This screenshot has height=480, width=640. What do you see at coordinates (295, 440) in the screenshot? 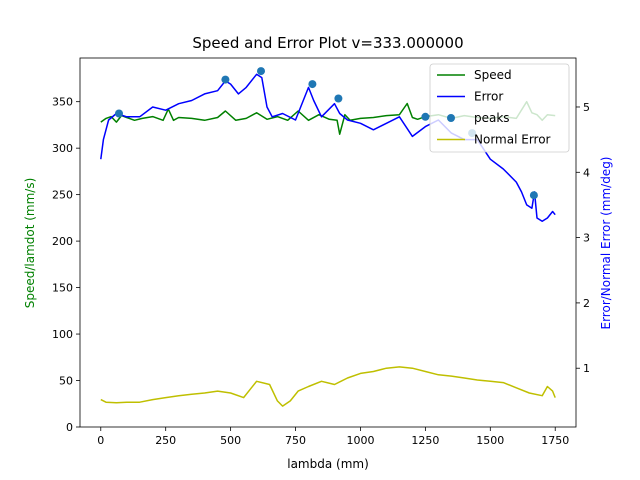
I see `x-tick-label: 750` at bounding box center [295, 440].